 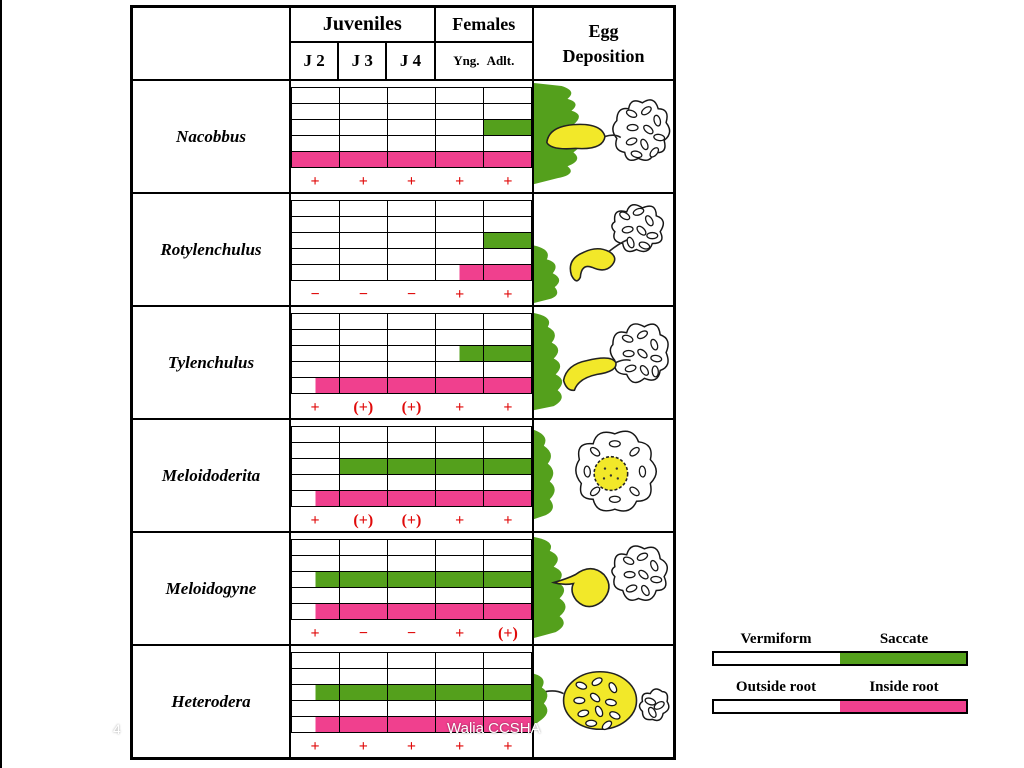 What do you see at coordinates (840, 696) in the screenshot?
I see `legend-location-row: Outside root Inside root` at bounding box center [840, 696].